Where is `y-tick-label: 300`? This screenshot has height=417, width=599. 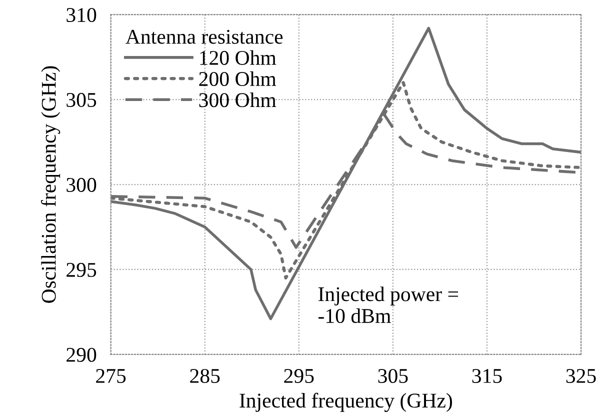 y-tick-label: 300 is located at coordinates (81, 185).